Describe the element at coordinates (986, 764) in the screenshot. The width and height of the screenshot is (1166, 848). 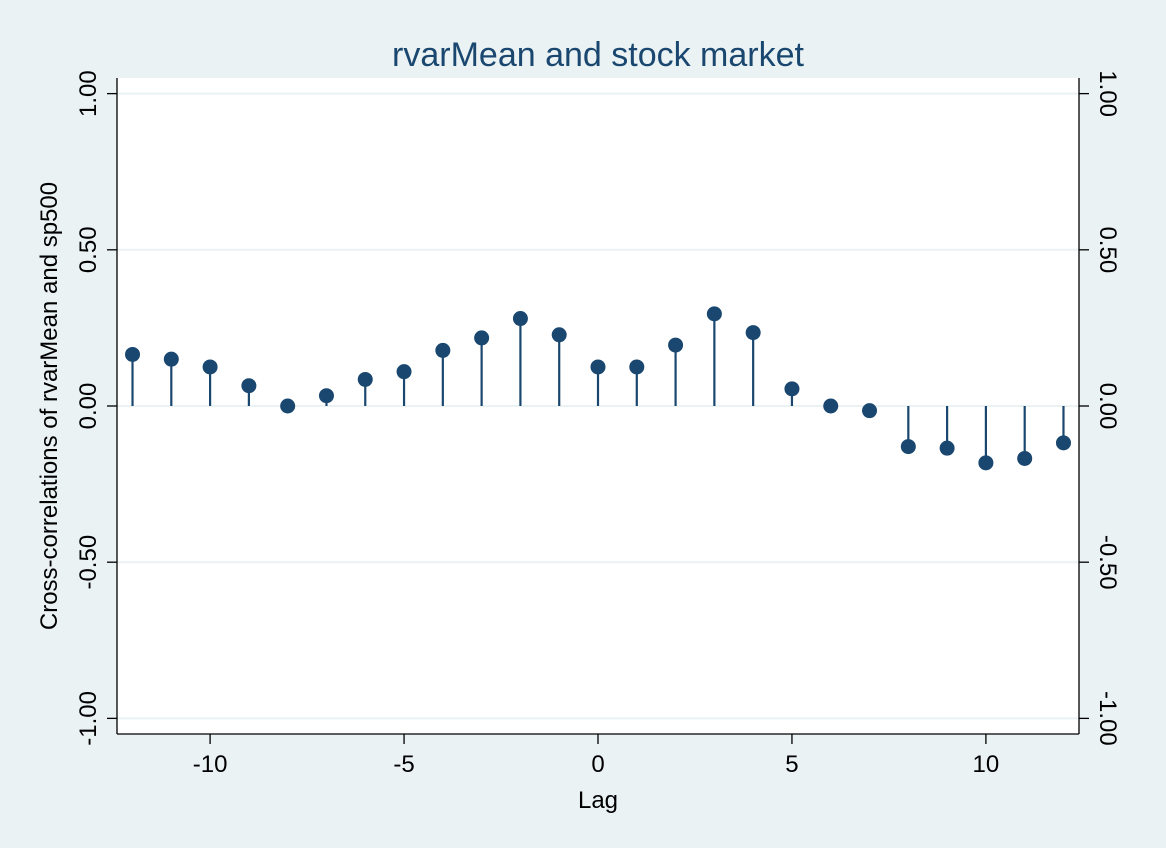
I see `x-tick-label: 10` at that location.